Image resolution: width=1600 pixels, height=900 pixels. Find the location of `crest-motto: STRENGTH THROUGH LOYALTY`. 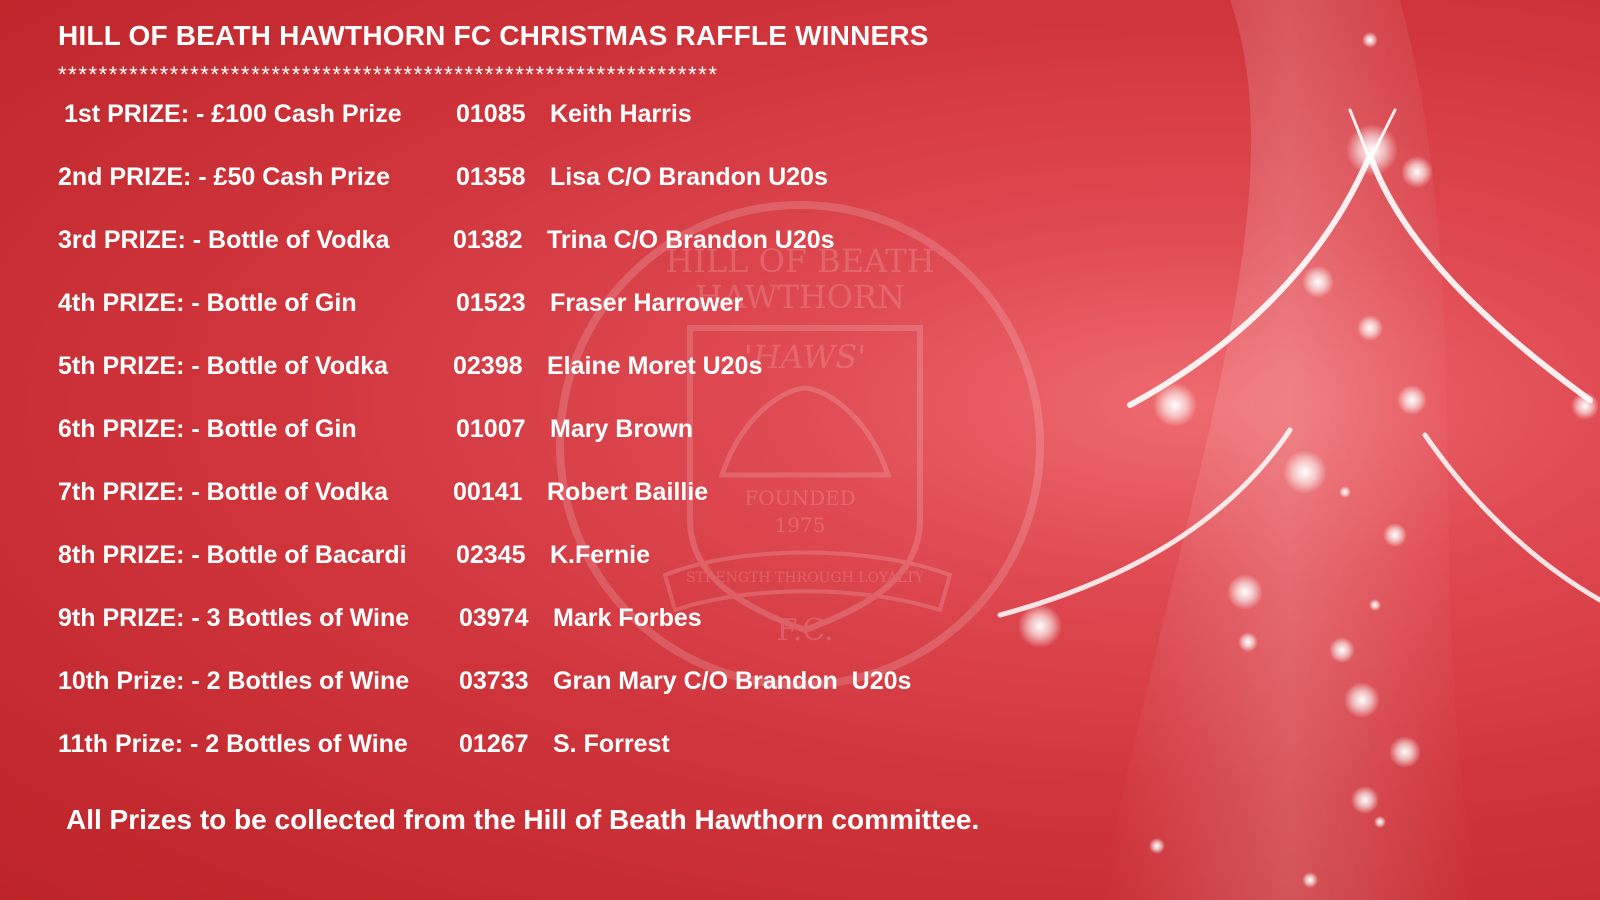

crest-motto: STRENGTH THROUGH LOYALTY is located at coordinates (805, 578).